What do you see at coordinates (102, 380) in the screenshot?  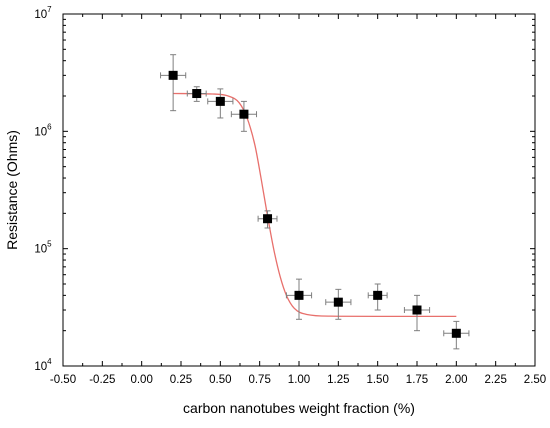 I see `x-tick-label: -0.25` at bounding box center [102, 380].